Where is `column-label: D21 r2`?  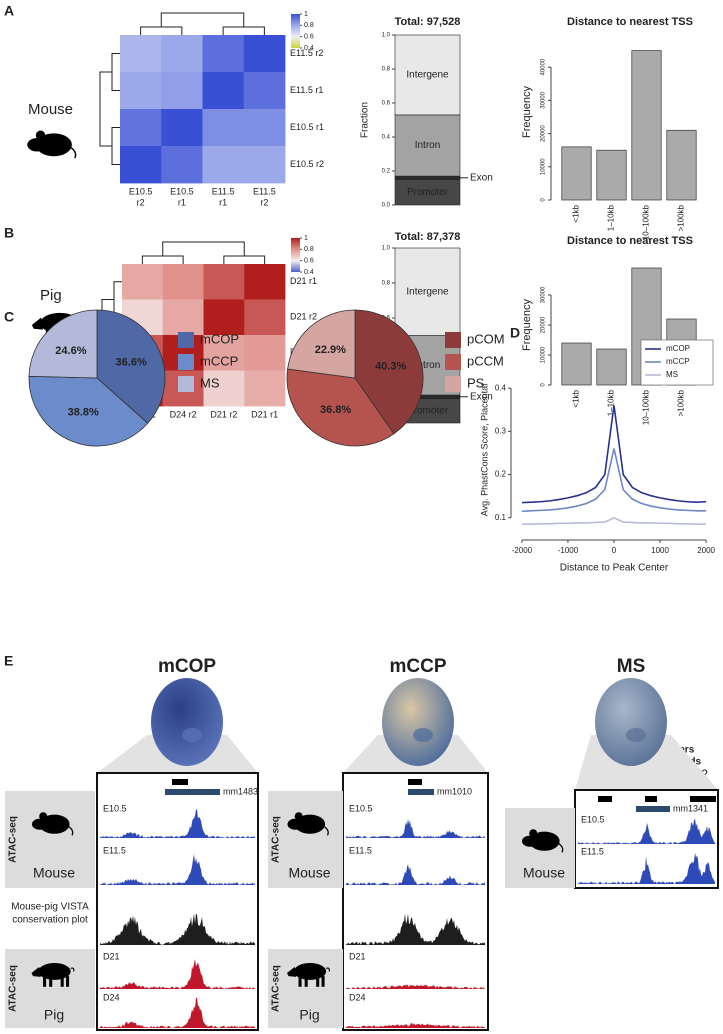 column-label: D21 r2 is located at coordinates (223, 414).